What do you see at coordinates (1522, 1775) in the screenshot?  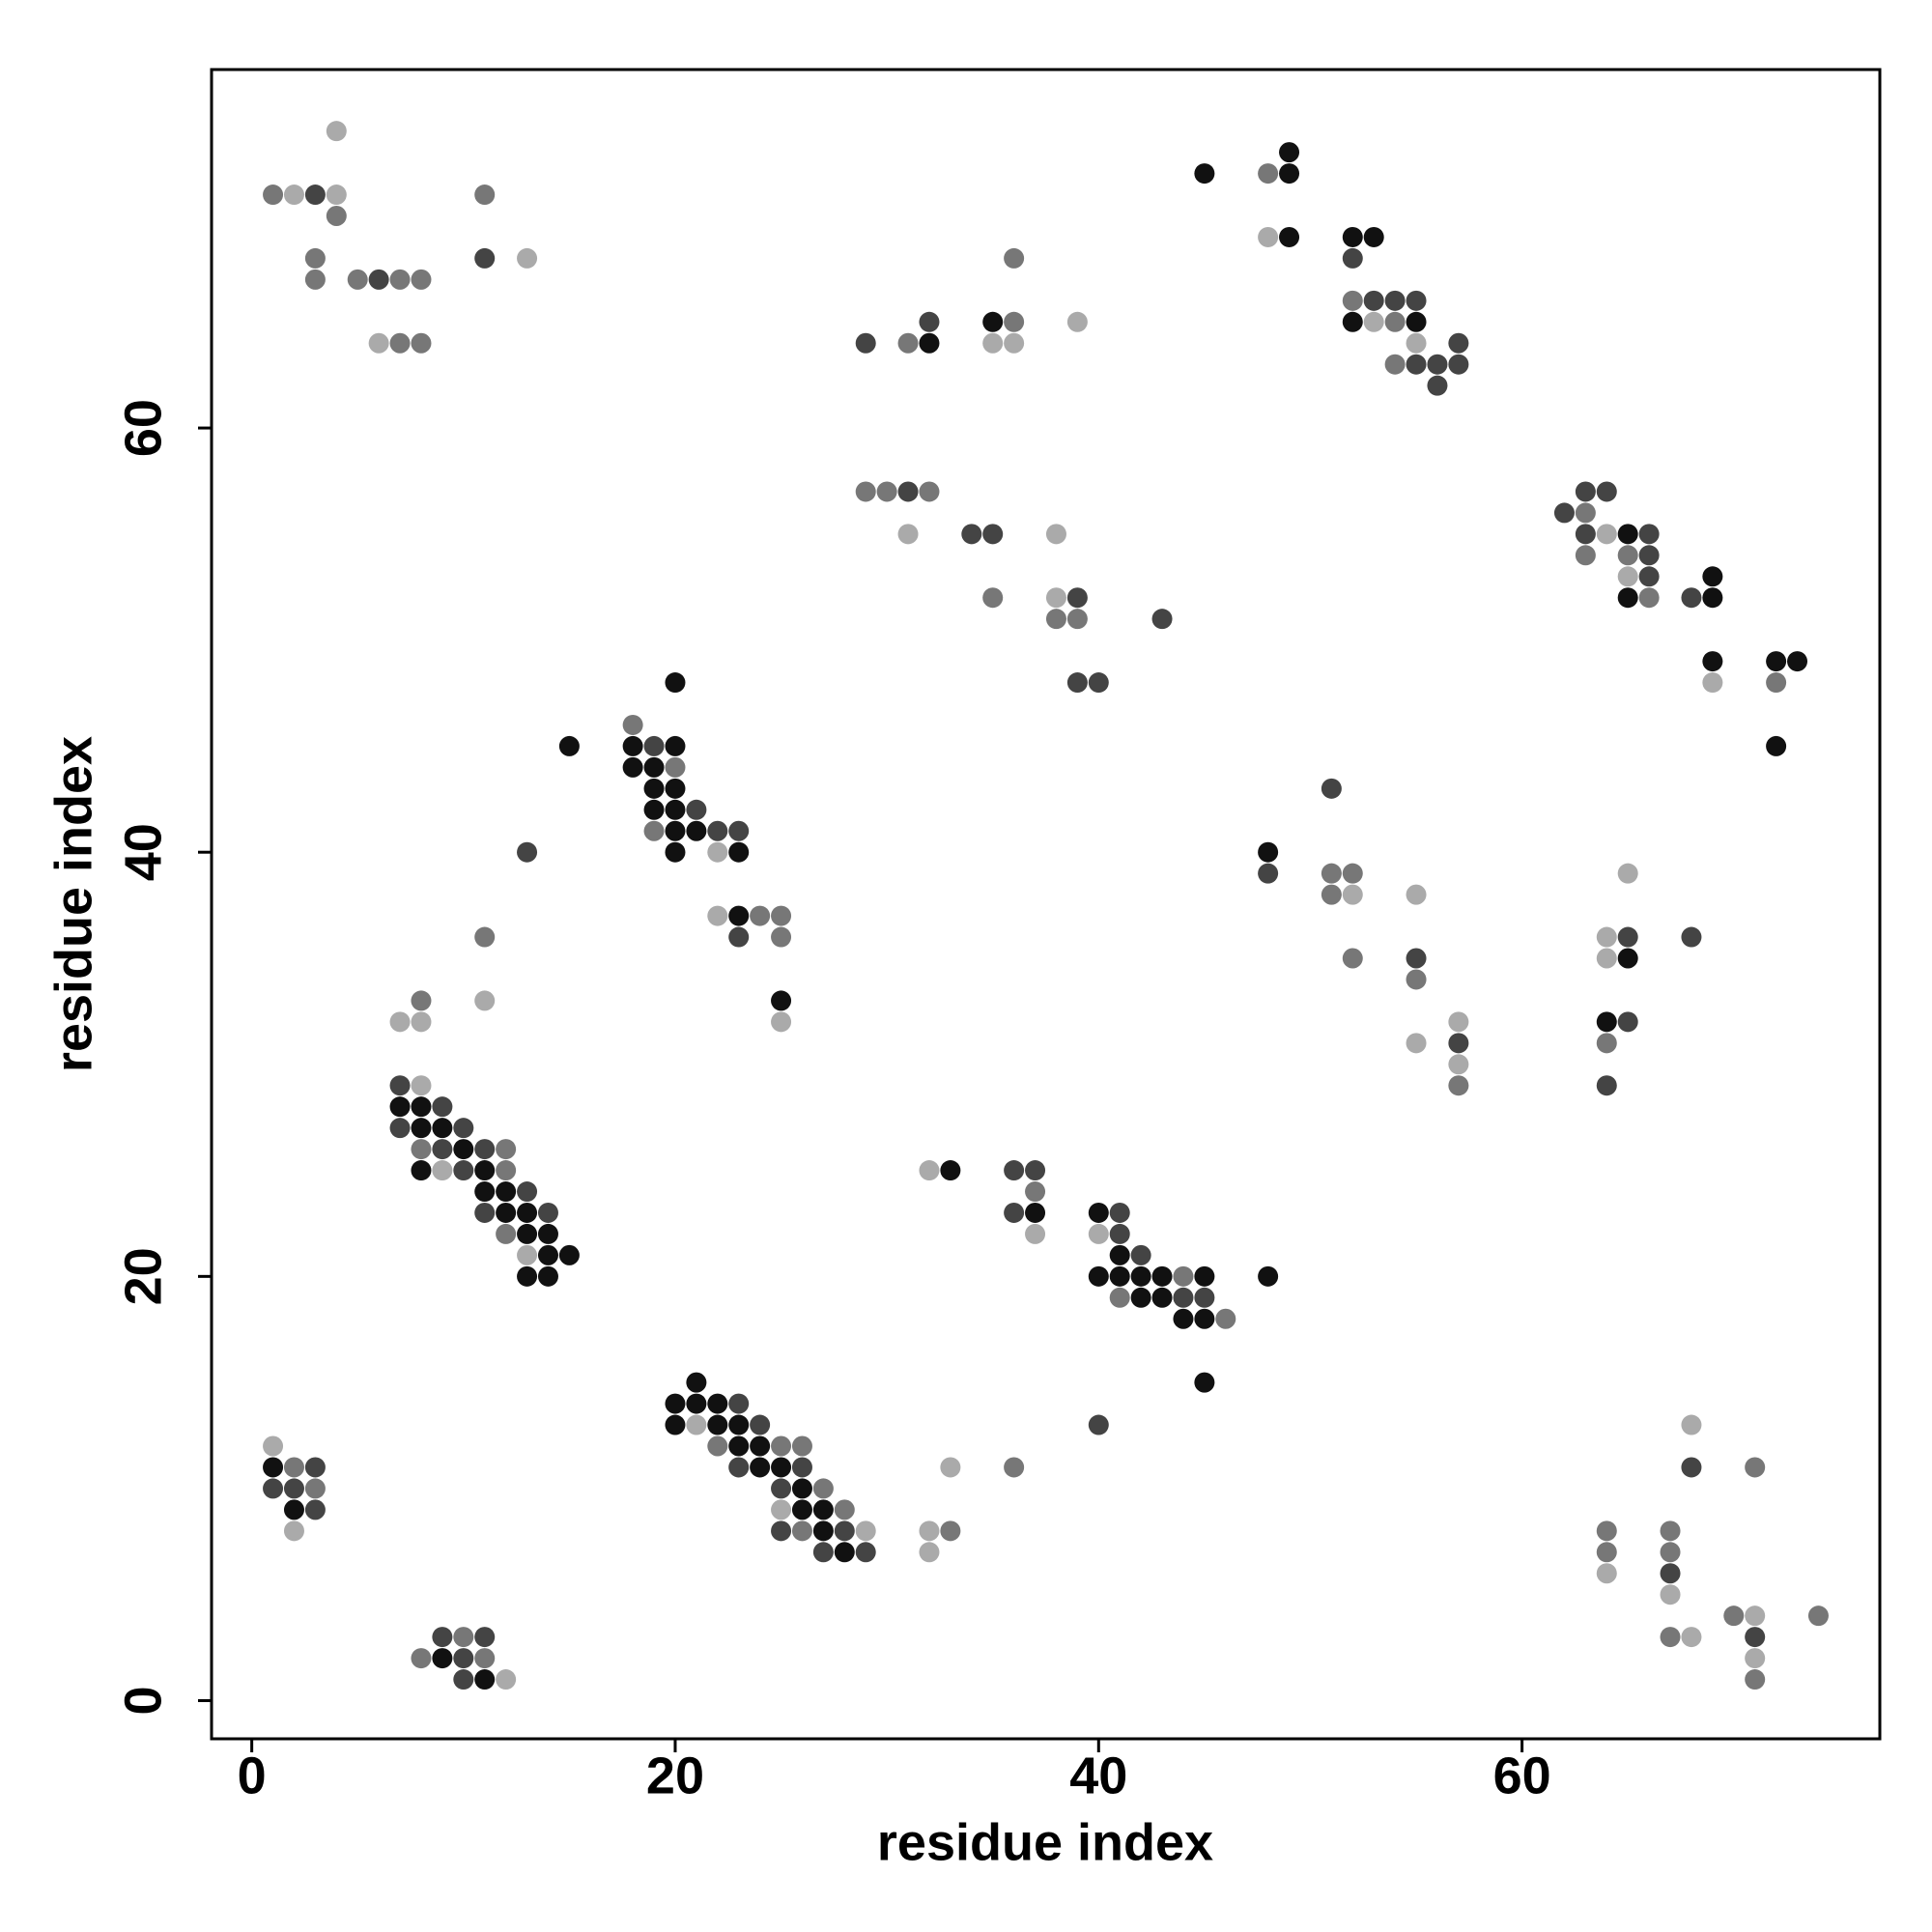 I see `x-tick-label: 60` at bounding box center [1522, 1775].